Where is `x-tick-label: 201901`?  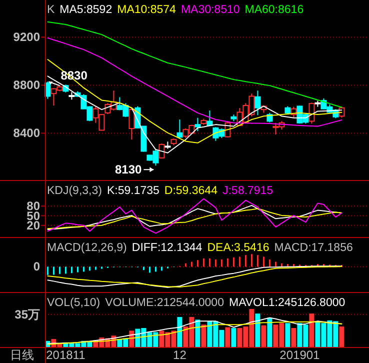
x-tick-label: 201901 is located at coordinates (300, 355).